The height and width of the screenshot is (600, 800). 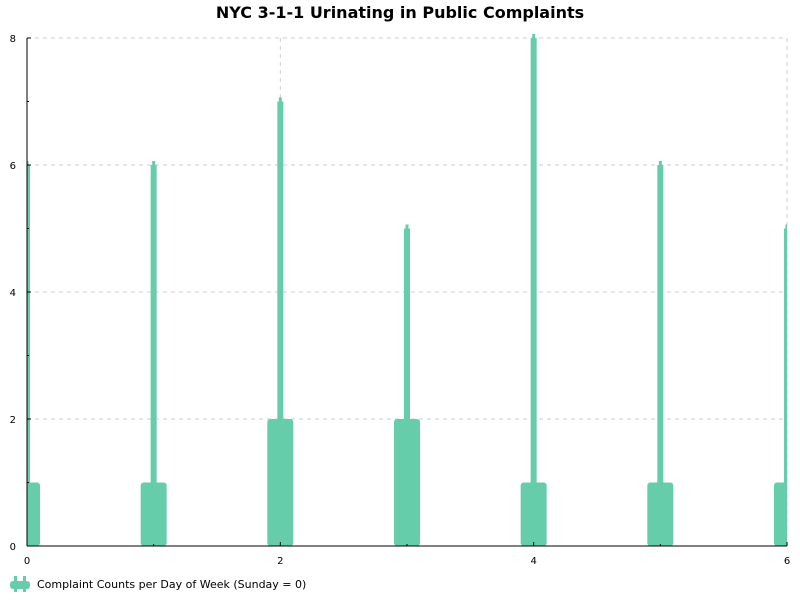 I want to click on legend-swatch-base, so click(x=20, y=585).